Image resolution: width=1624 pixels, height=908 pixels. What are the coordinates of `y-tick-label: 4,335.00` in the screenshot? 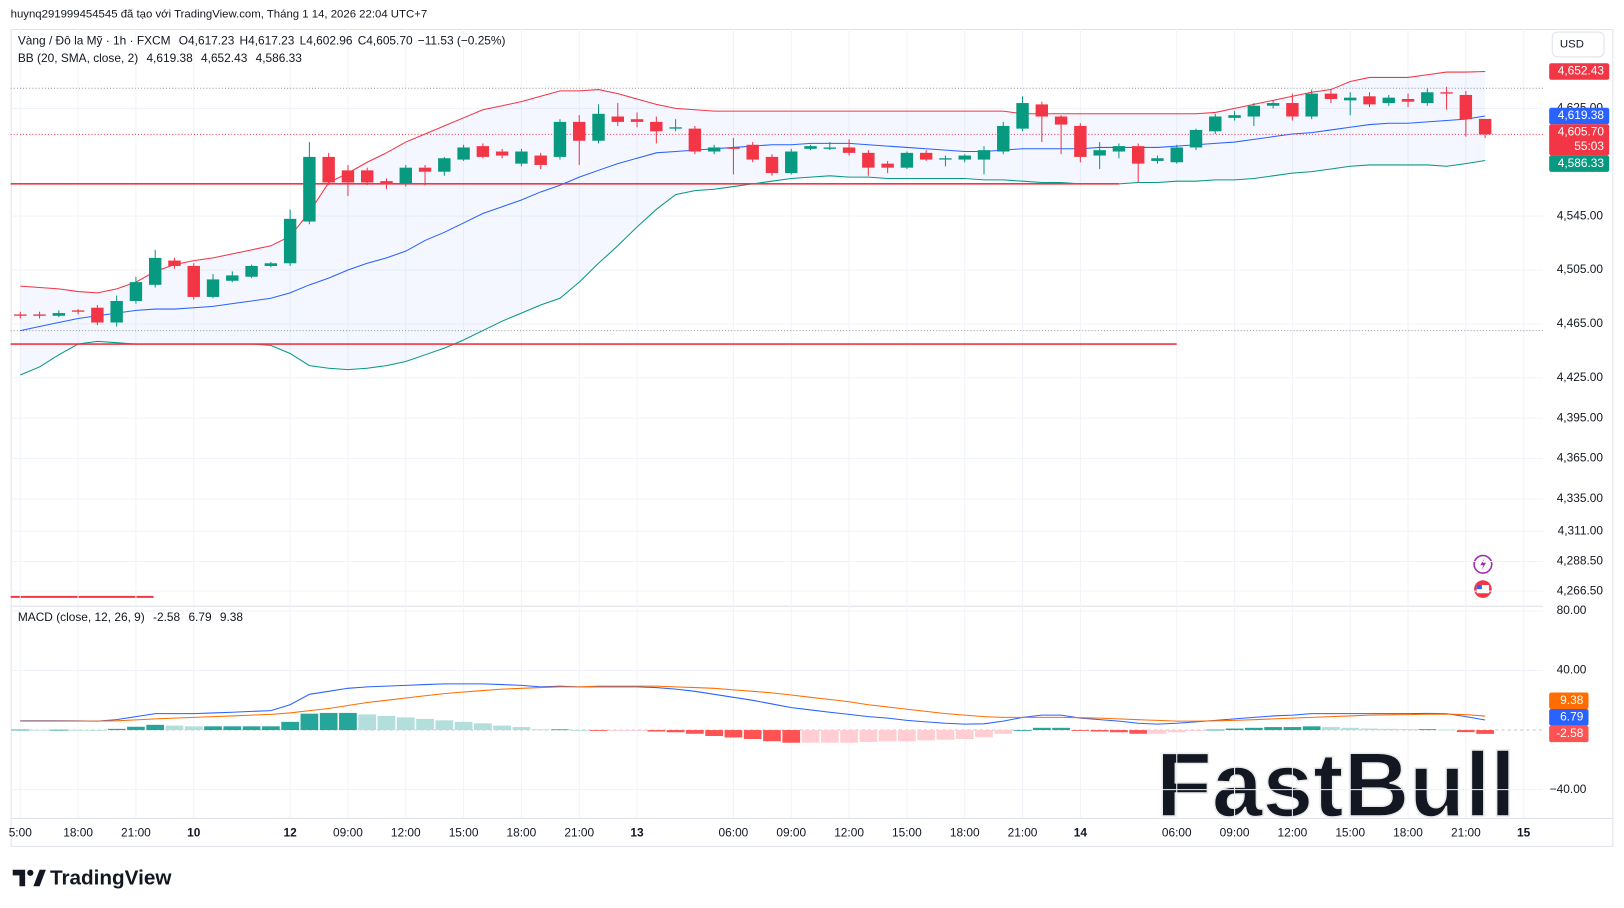 It's located at (1580, 498).